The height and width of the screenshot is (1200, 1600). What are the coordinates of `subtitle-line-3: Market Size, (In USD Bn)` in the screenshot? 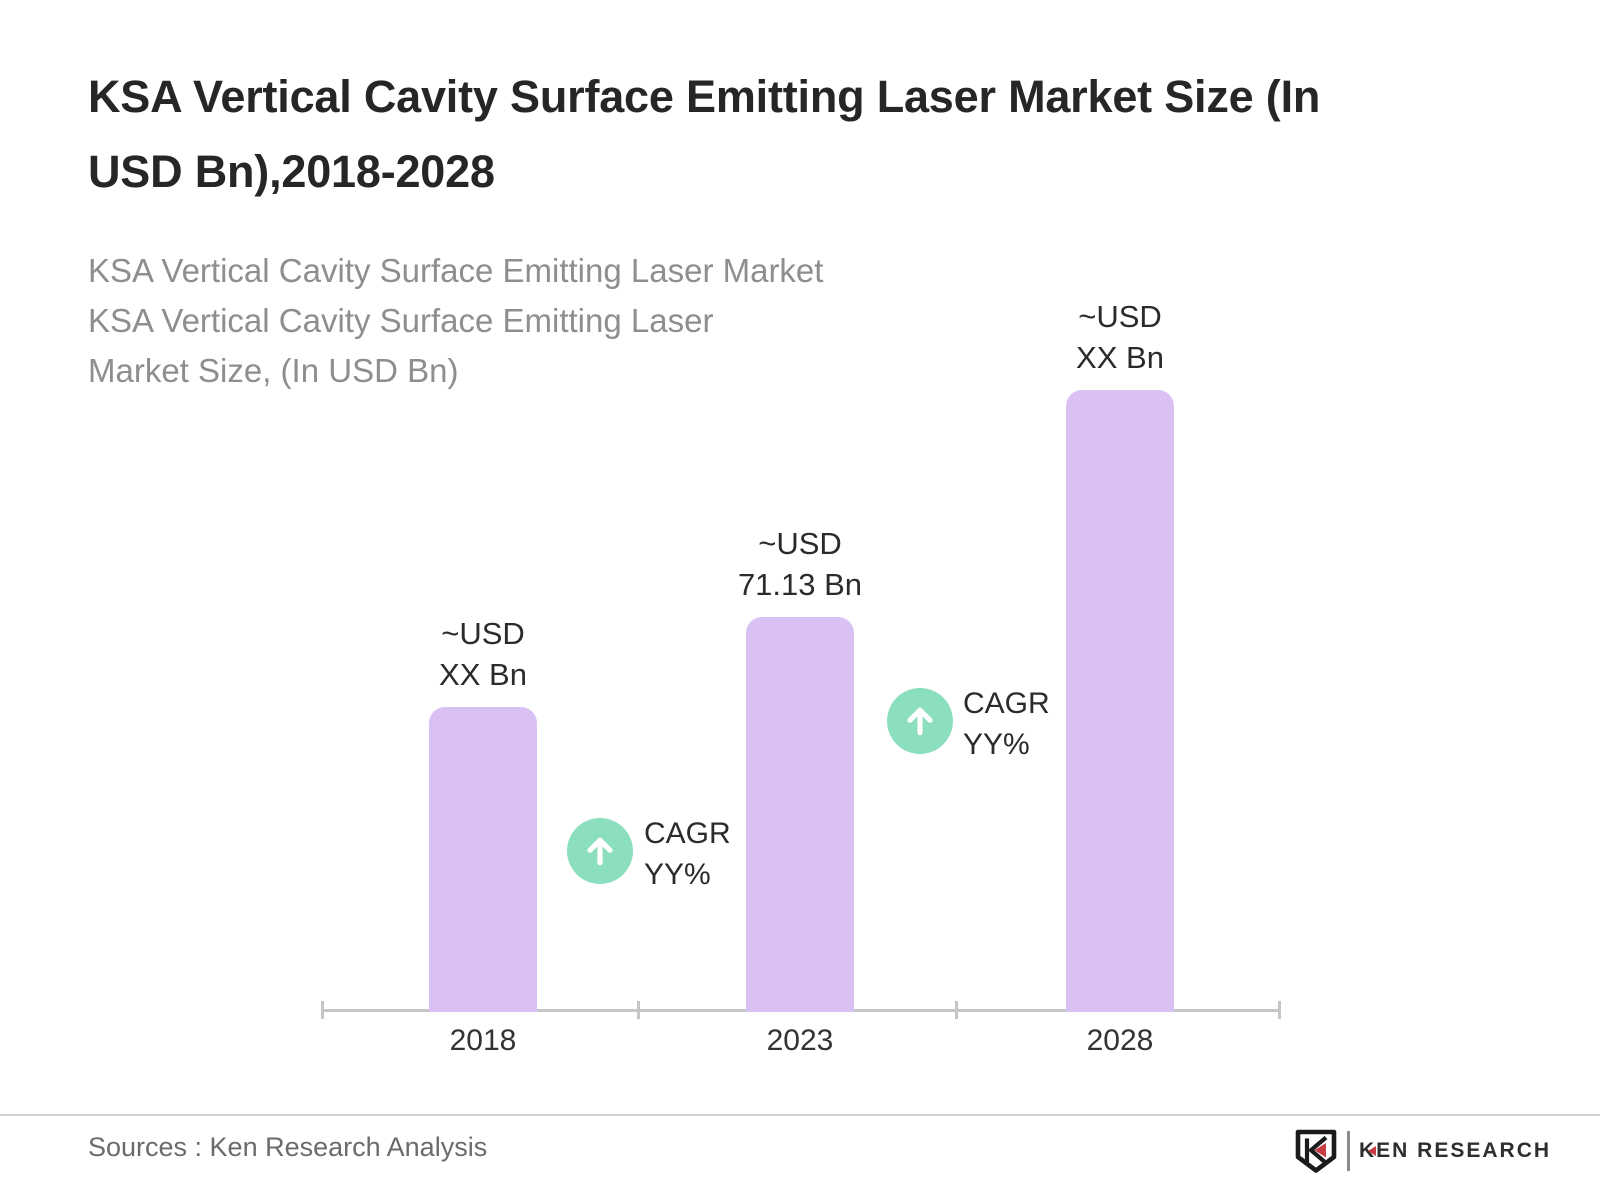 It's located at (273, 371).